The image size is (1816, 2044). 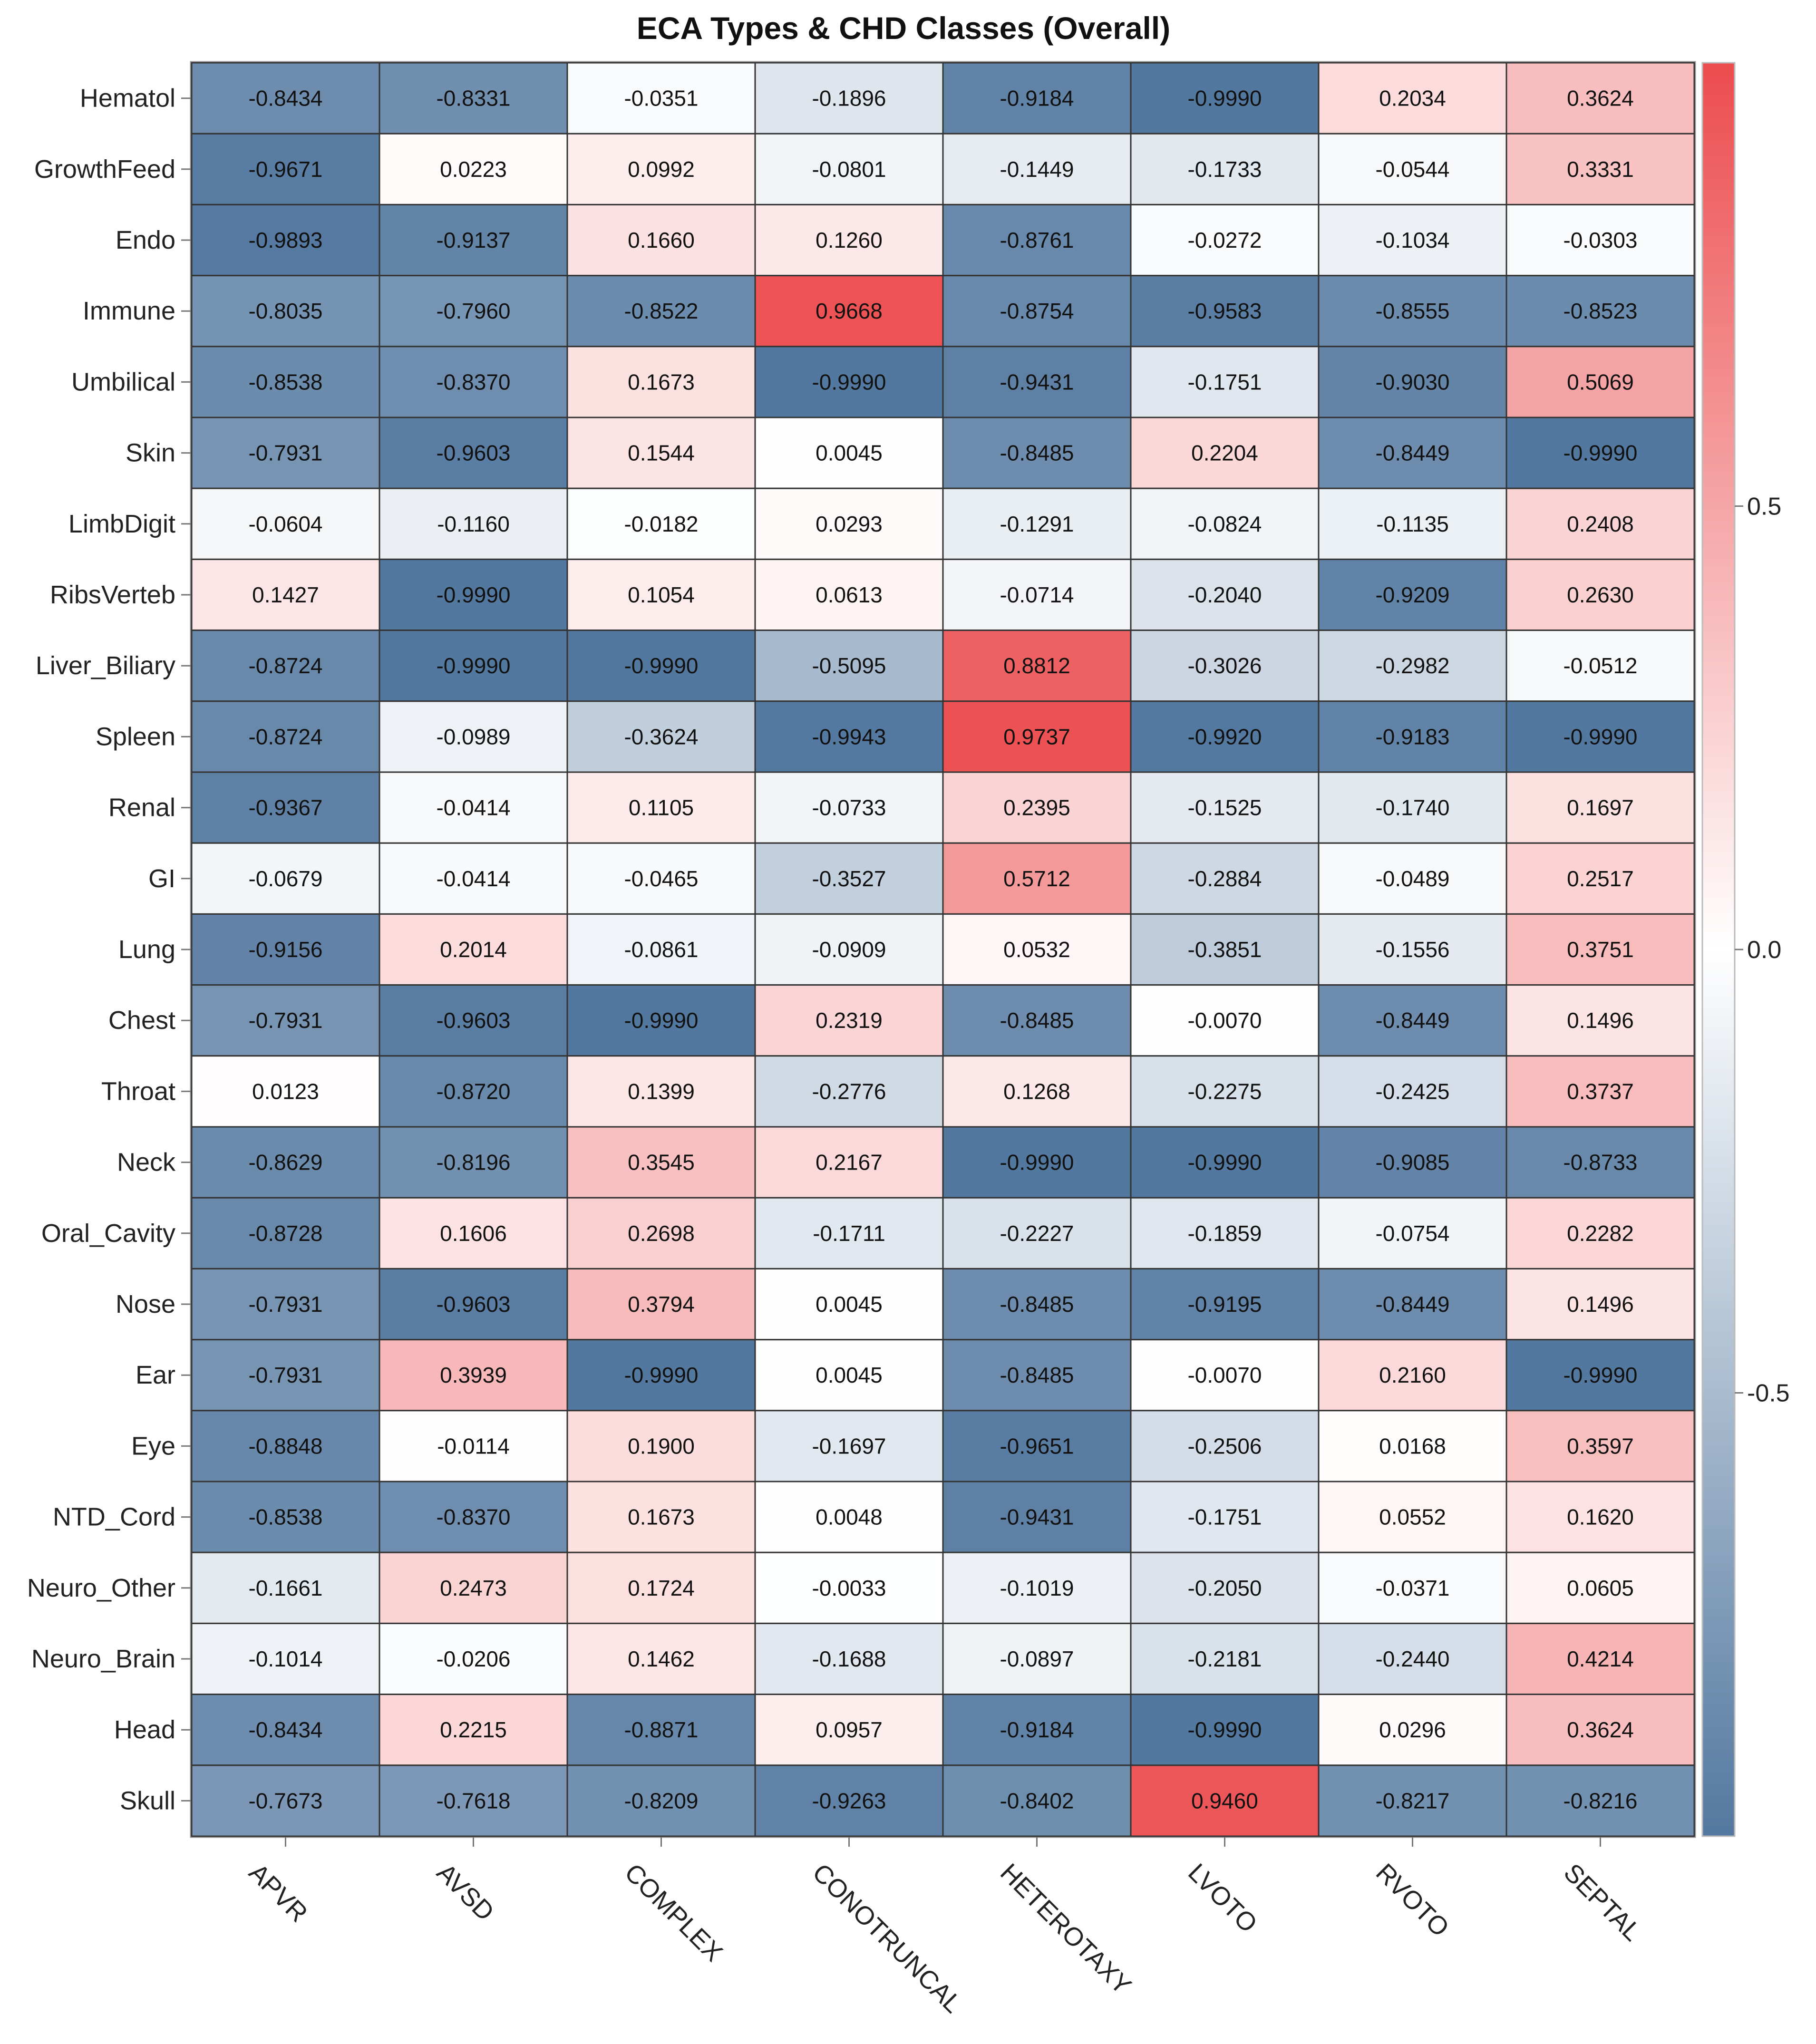 I want to click on cell-value-label: -0.5095, so click(x=849, y=665).